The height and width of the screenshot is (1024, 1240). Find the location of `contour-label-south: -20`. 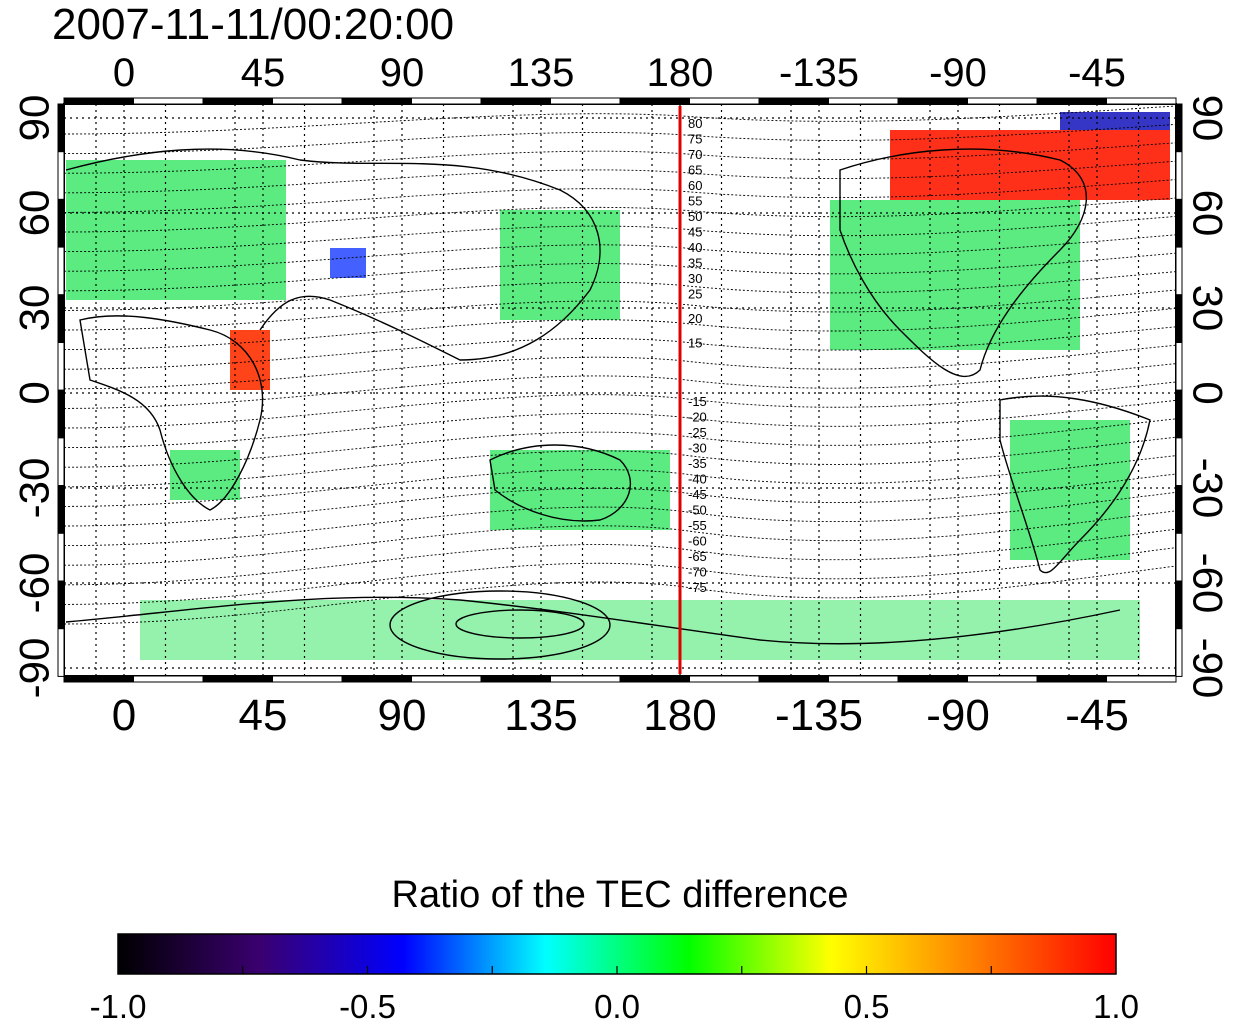

contour-label-south: -20 is located at coordinates (697, 417).